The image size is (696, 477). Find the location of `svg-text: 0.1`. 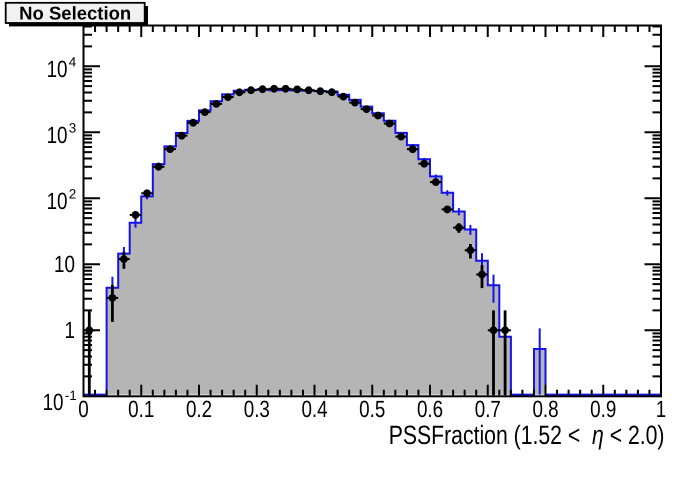

svg-text: 0.1 is located at coordinates (141, 409).